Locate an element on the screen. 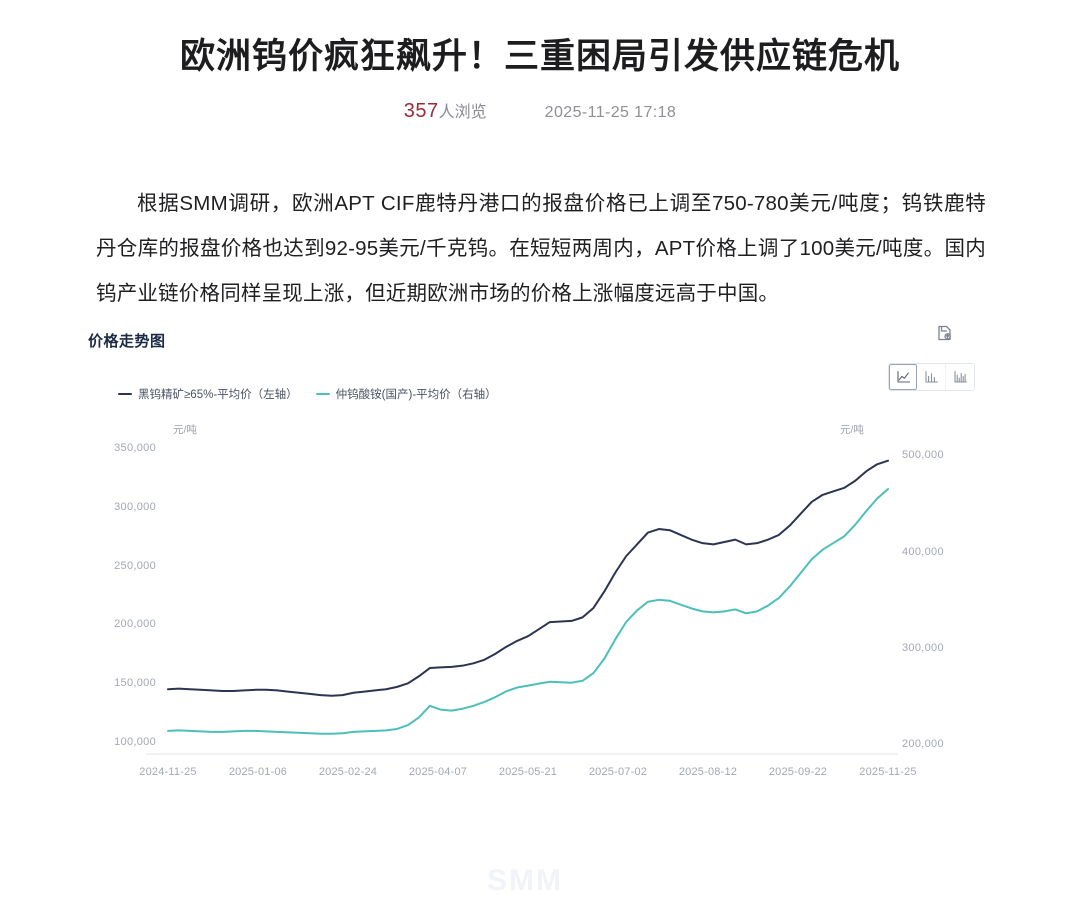 This screenshot has width=1080, height=898. view-count-number: 357 is located at coordinates (421, 111).